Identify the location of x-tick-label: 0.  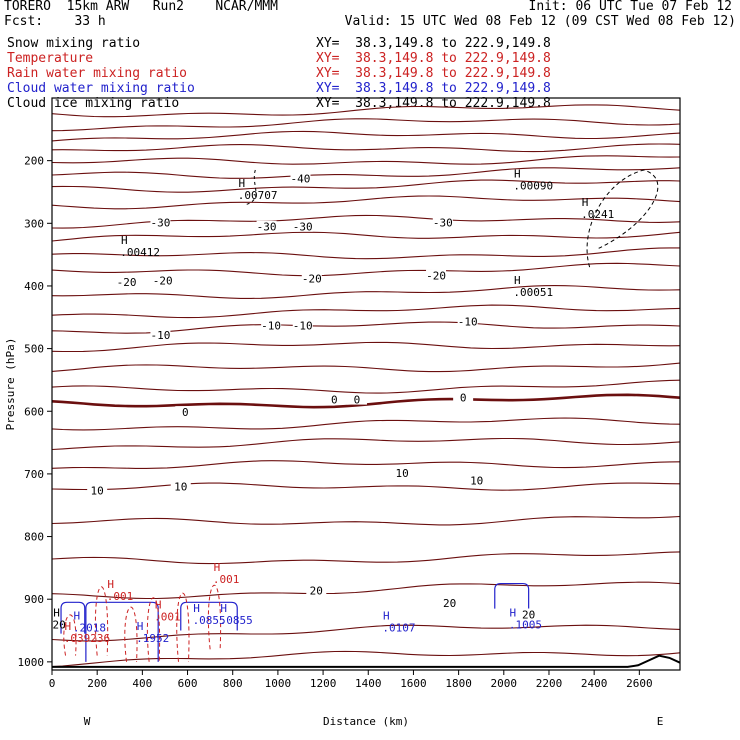
(52, 683).